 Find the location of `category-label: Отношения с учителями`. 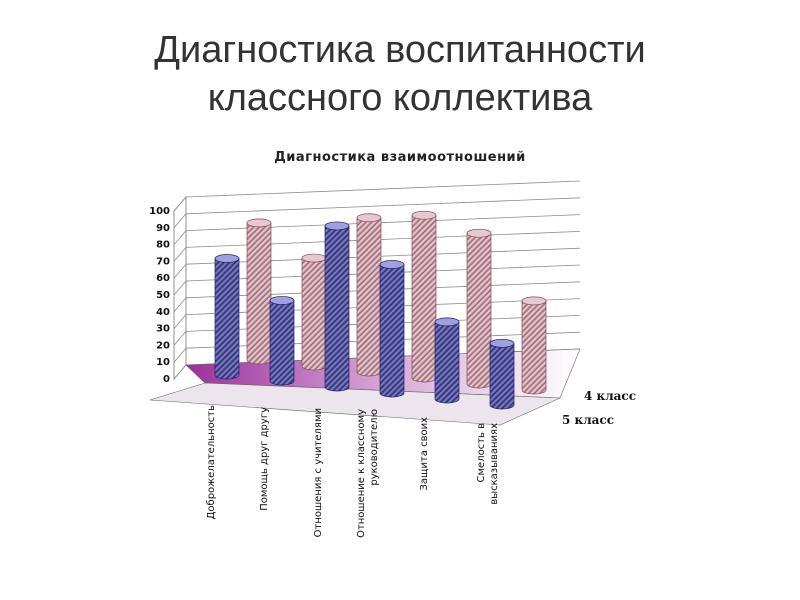

category-label: Отношения с учителями is located at coordinates (318, 472).